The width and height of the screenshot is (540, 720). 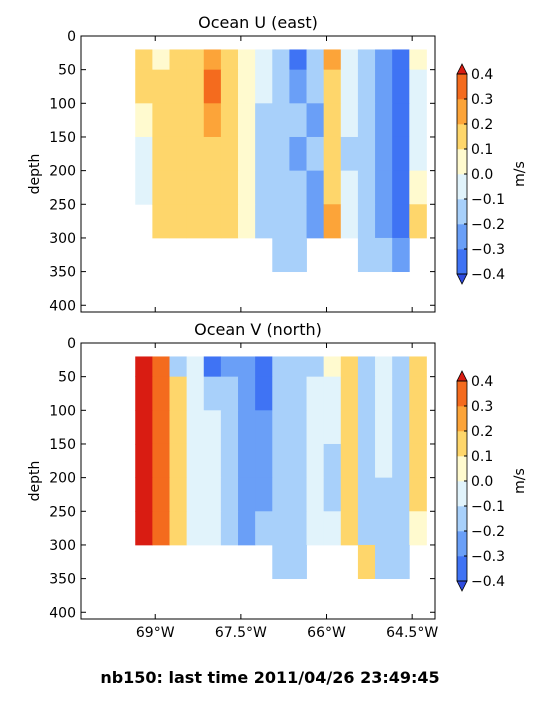 I want to click on chart-title: Ocean U (east), so click(x=258, y=22).